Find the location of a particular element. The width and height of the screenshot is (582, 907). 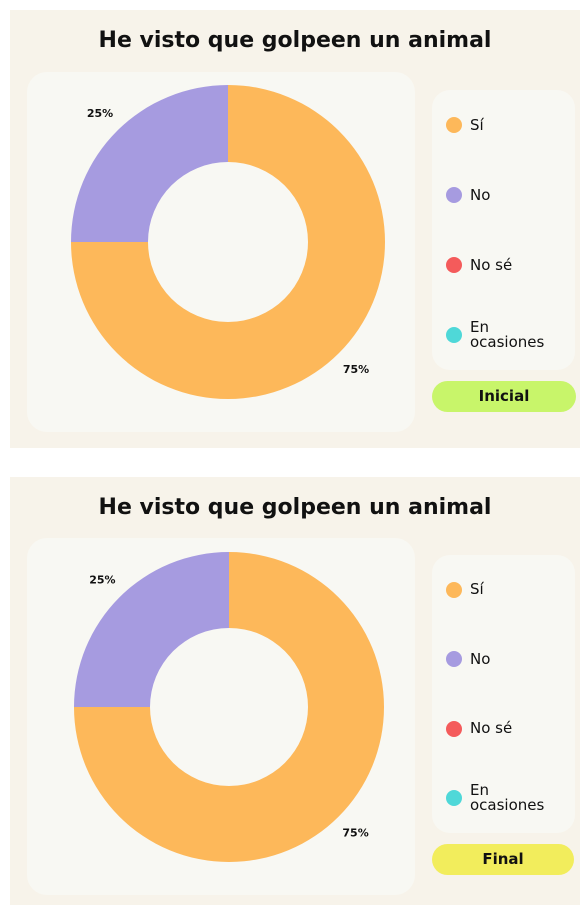

badge: Inicial is located at coordinates (504, 396).